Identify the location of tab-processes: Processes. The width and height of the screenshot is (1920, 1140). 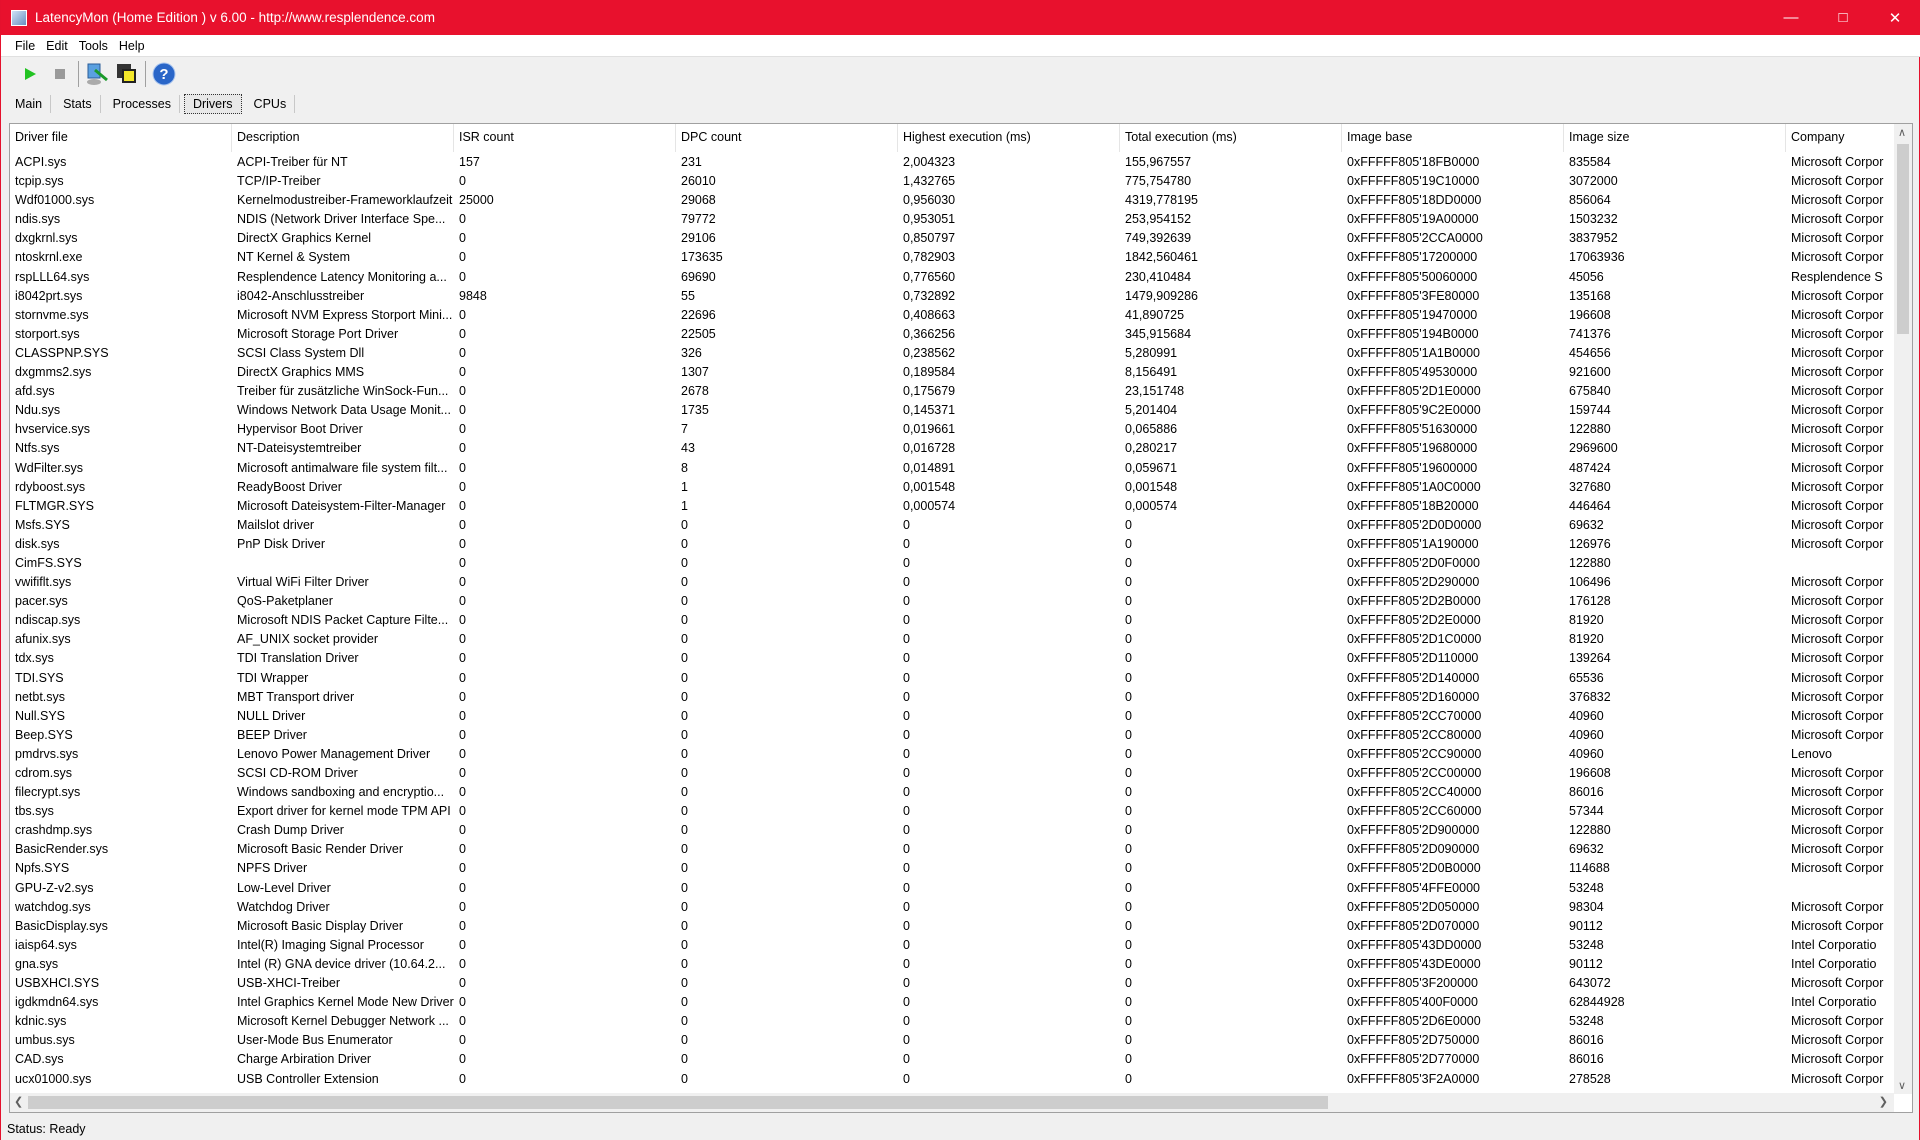
(142, 104).